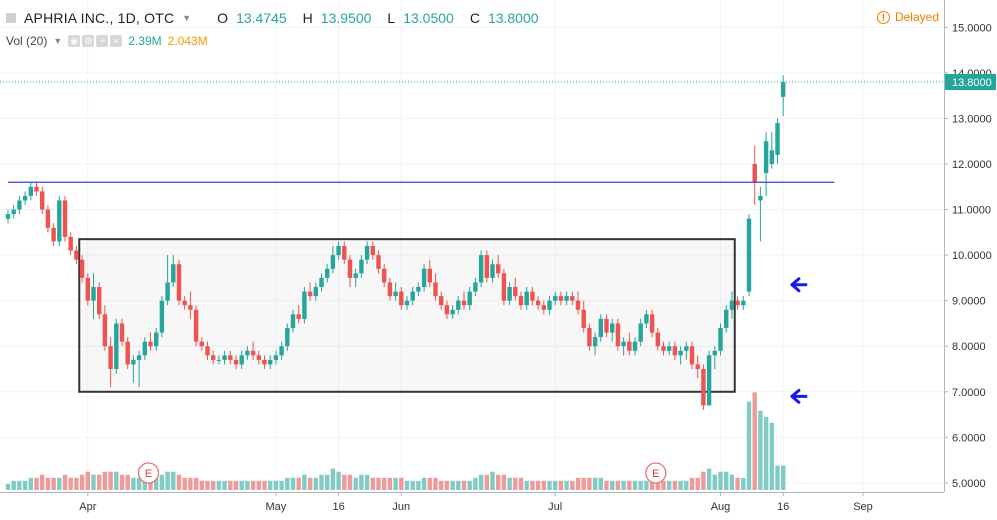 Image resolution: width=997 pixels, height=520 pixels. I want to click on gear-icon: ⚙, so click(88, 41).